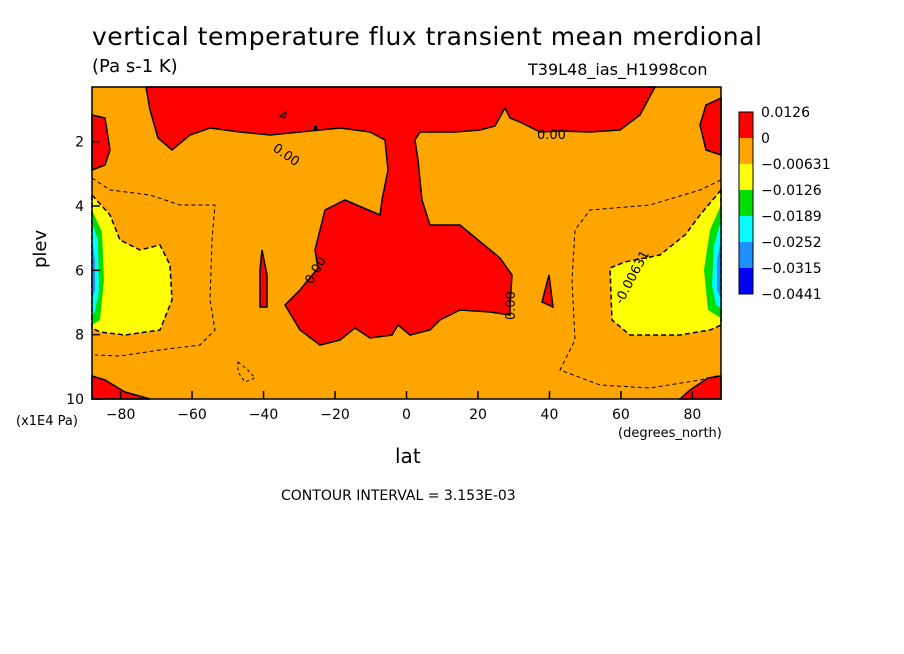  I want to click on region-positive-sliver-a, so click(263, 278).